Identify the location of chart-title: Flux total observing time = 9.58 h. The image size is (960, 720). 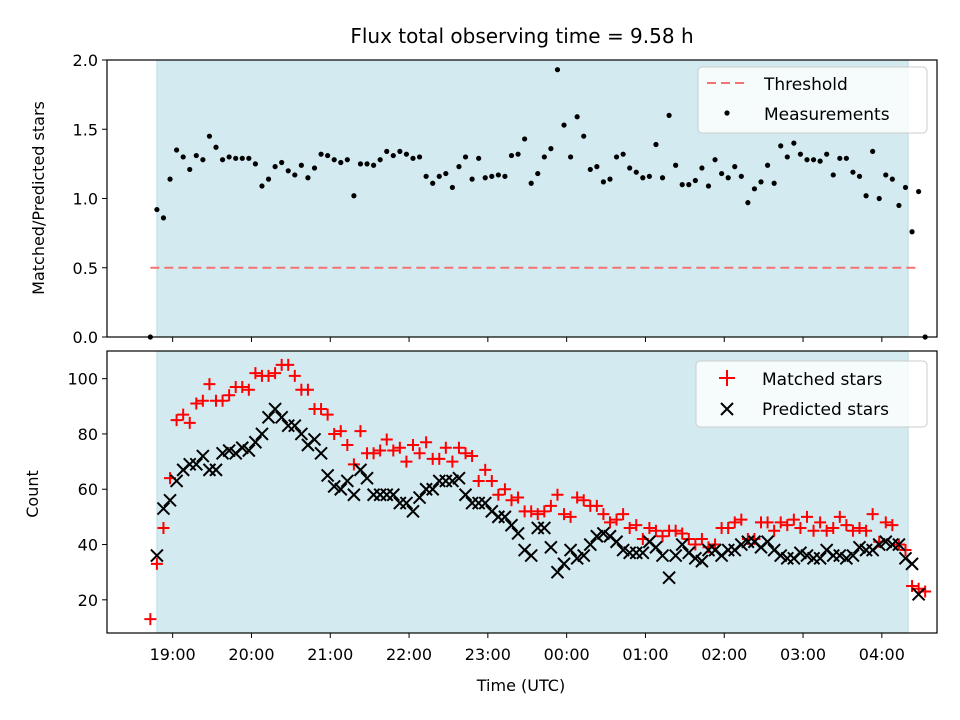
(521, 36).